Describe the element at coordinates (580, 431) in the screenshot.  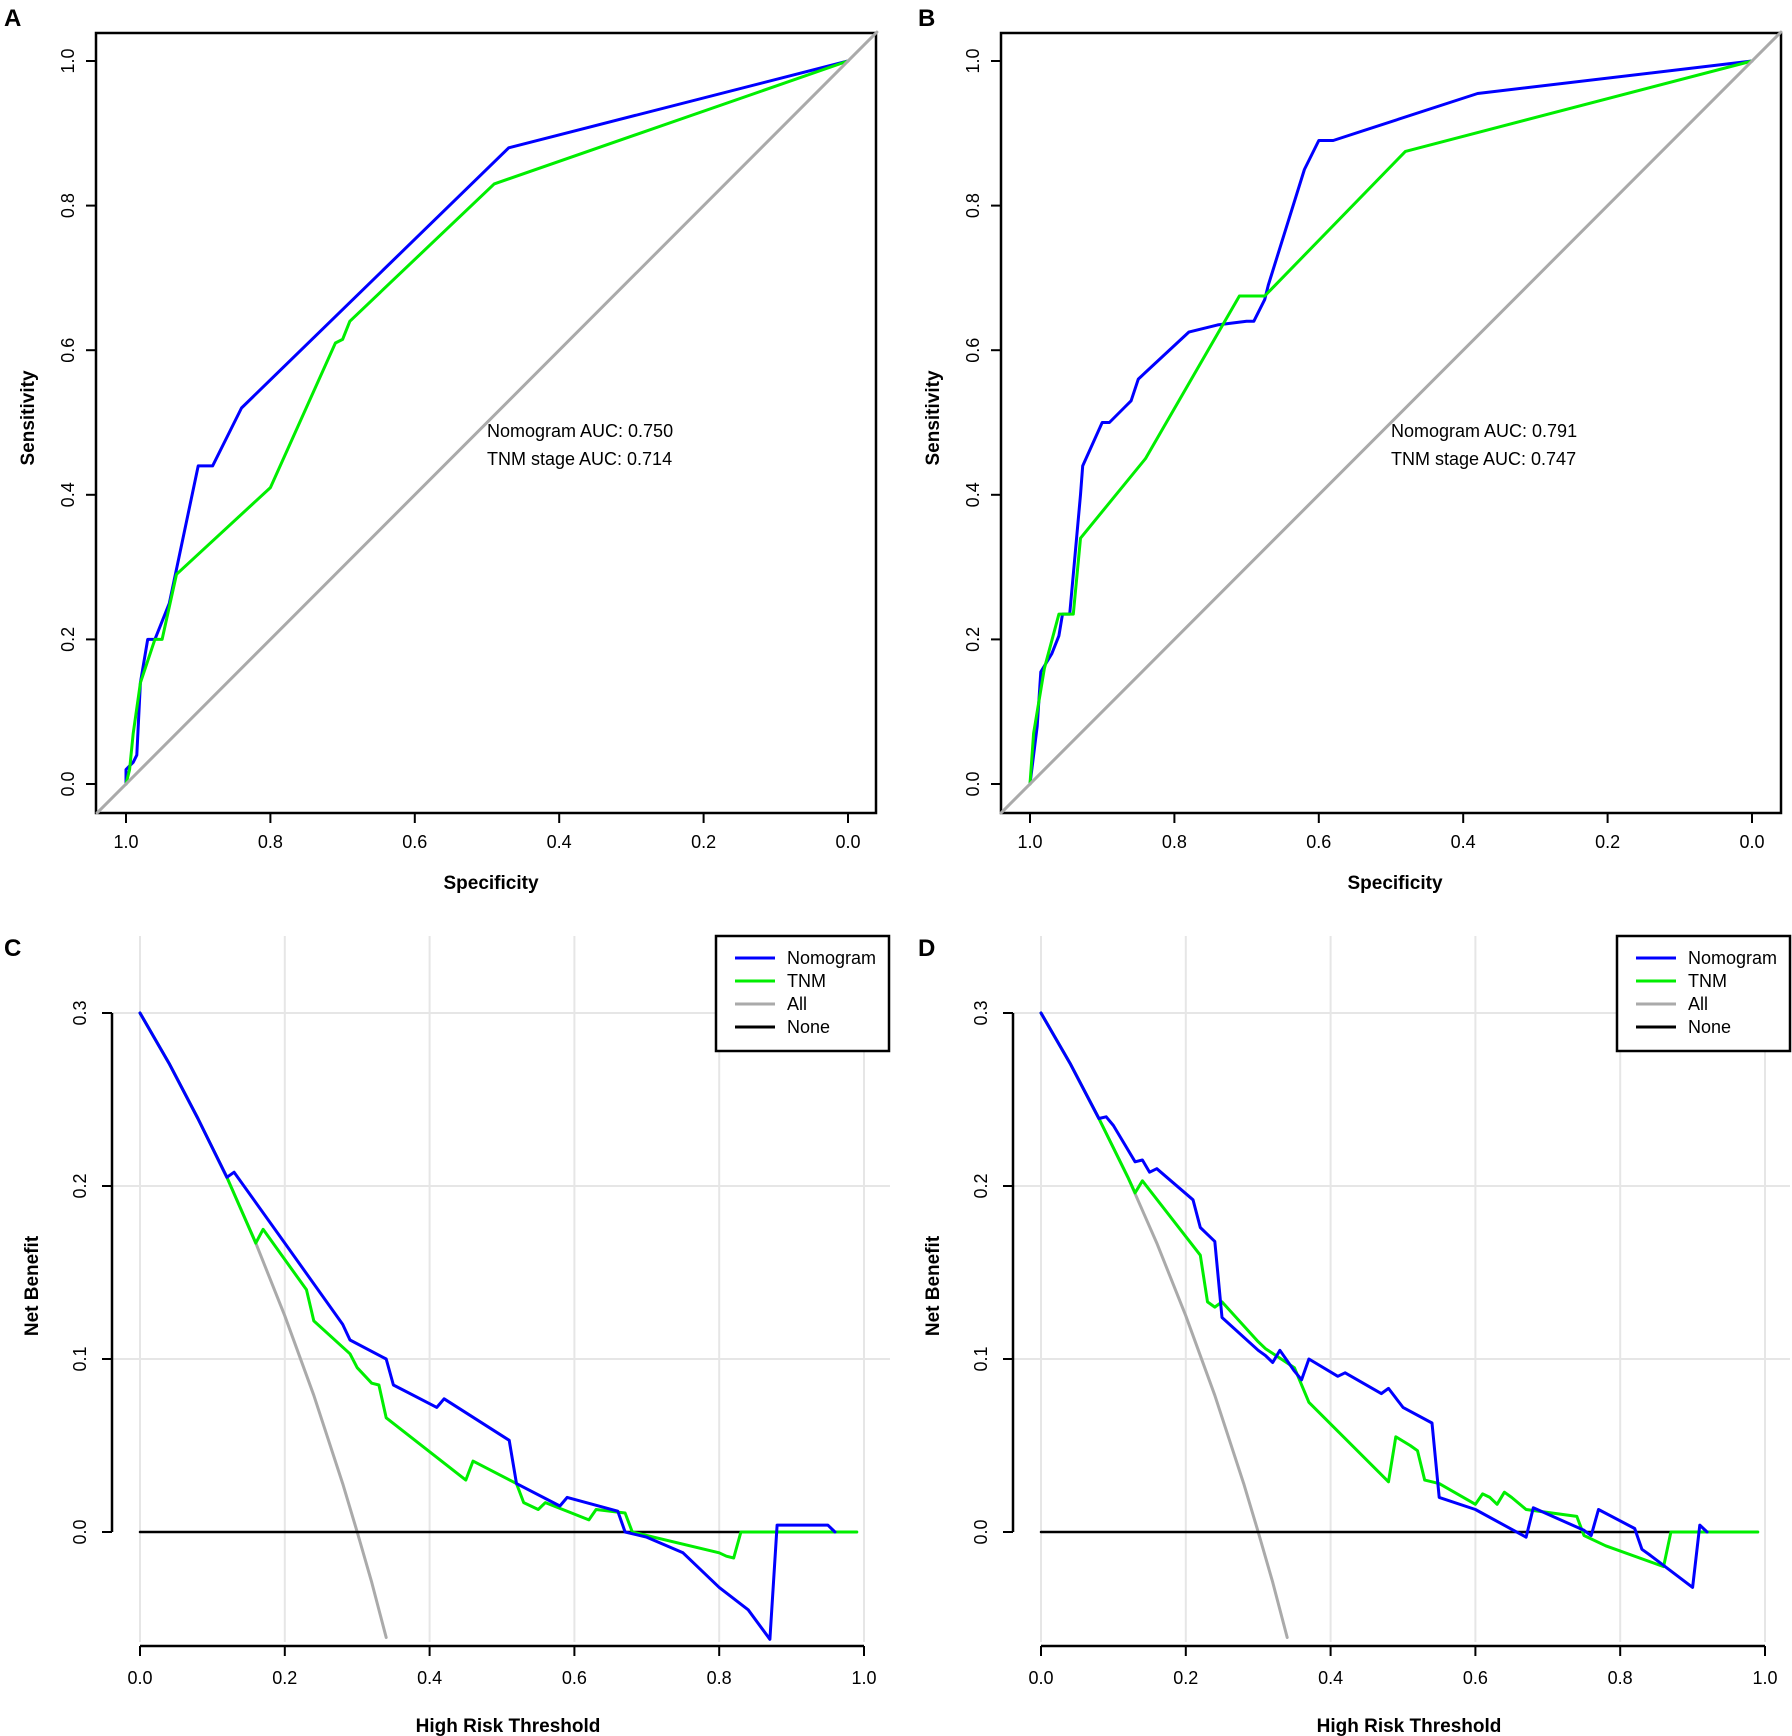
I see `nomogram-auc-annotation: Nomogram AUC: 0.750` at that location.